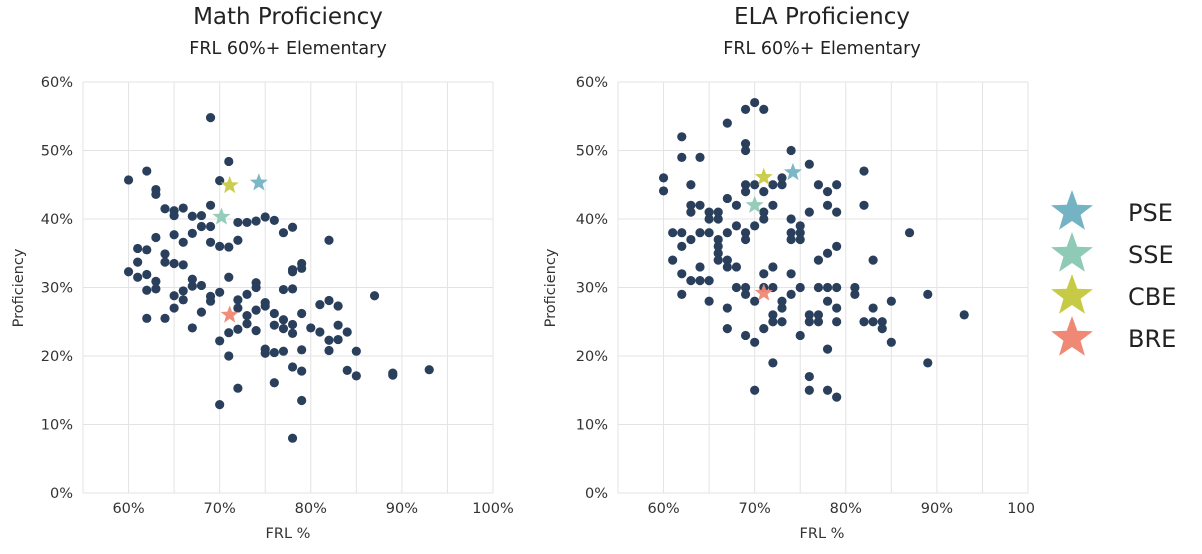 The width and height of the screenshot is (1202, 554). What do you see at coordinates (1072, 294) in the screenshot?
I see `legend-star-cbe` at bounding box center [1072, 294].